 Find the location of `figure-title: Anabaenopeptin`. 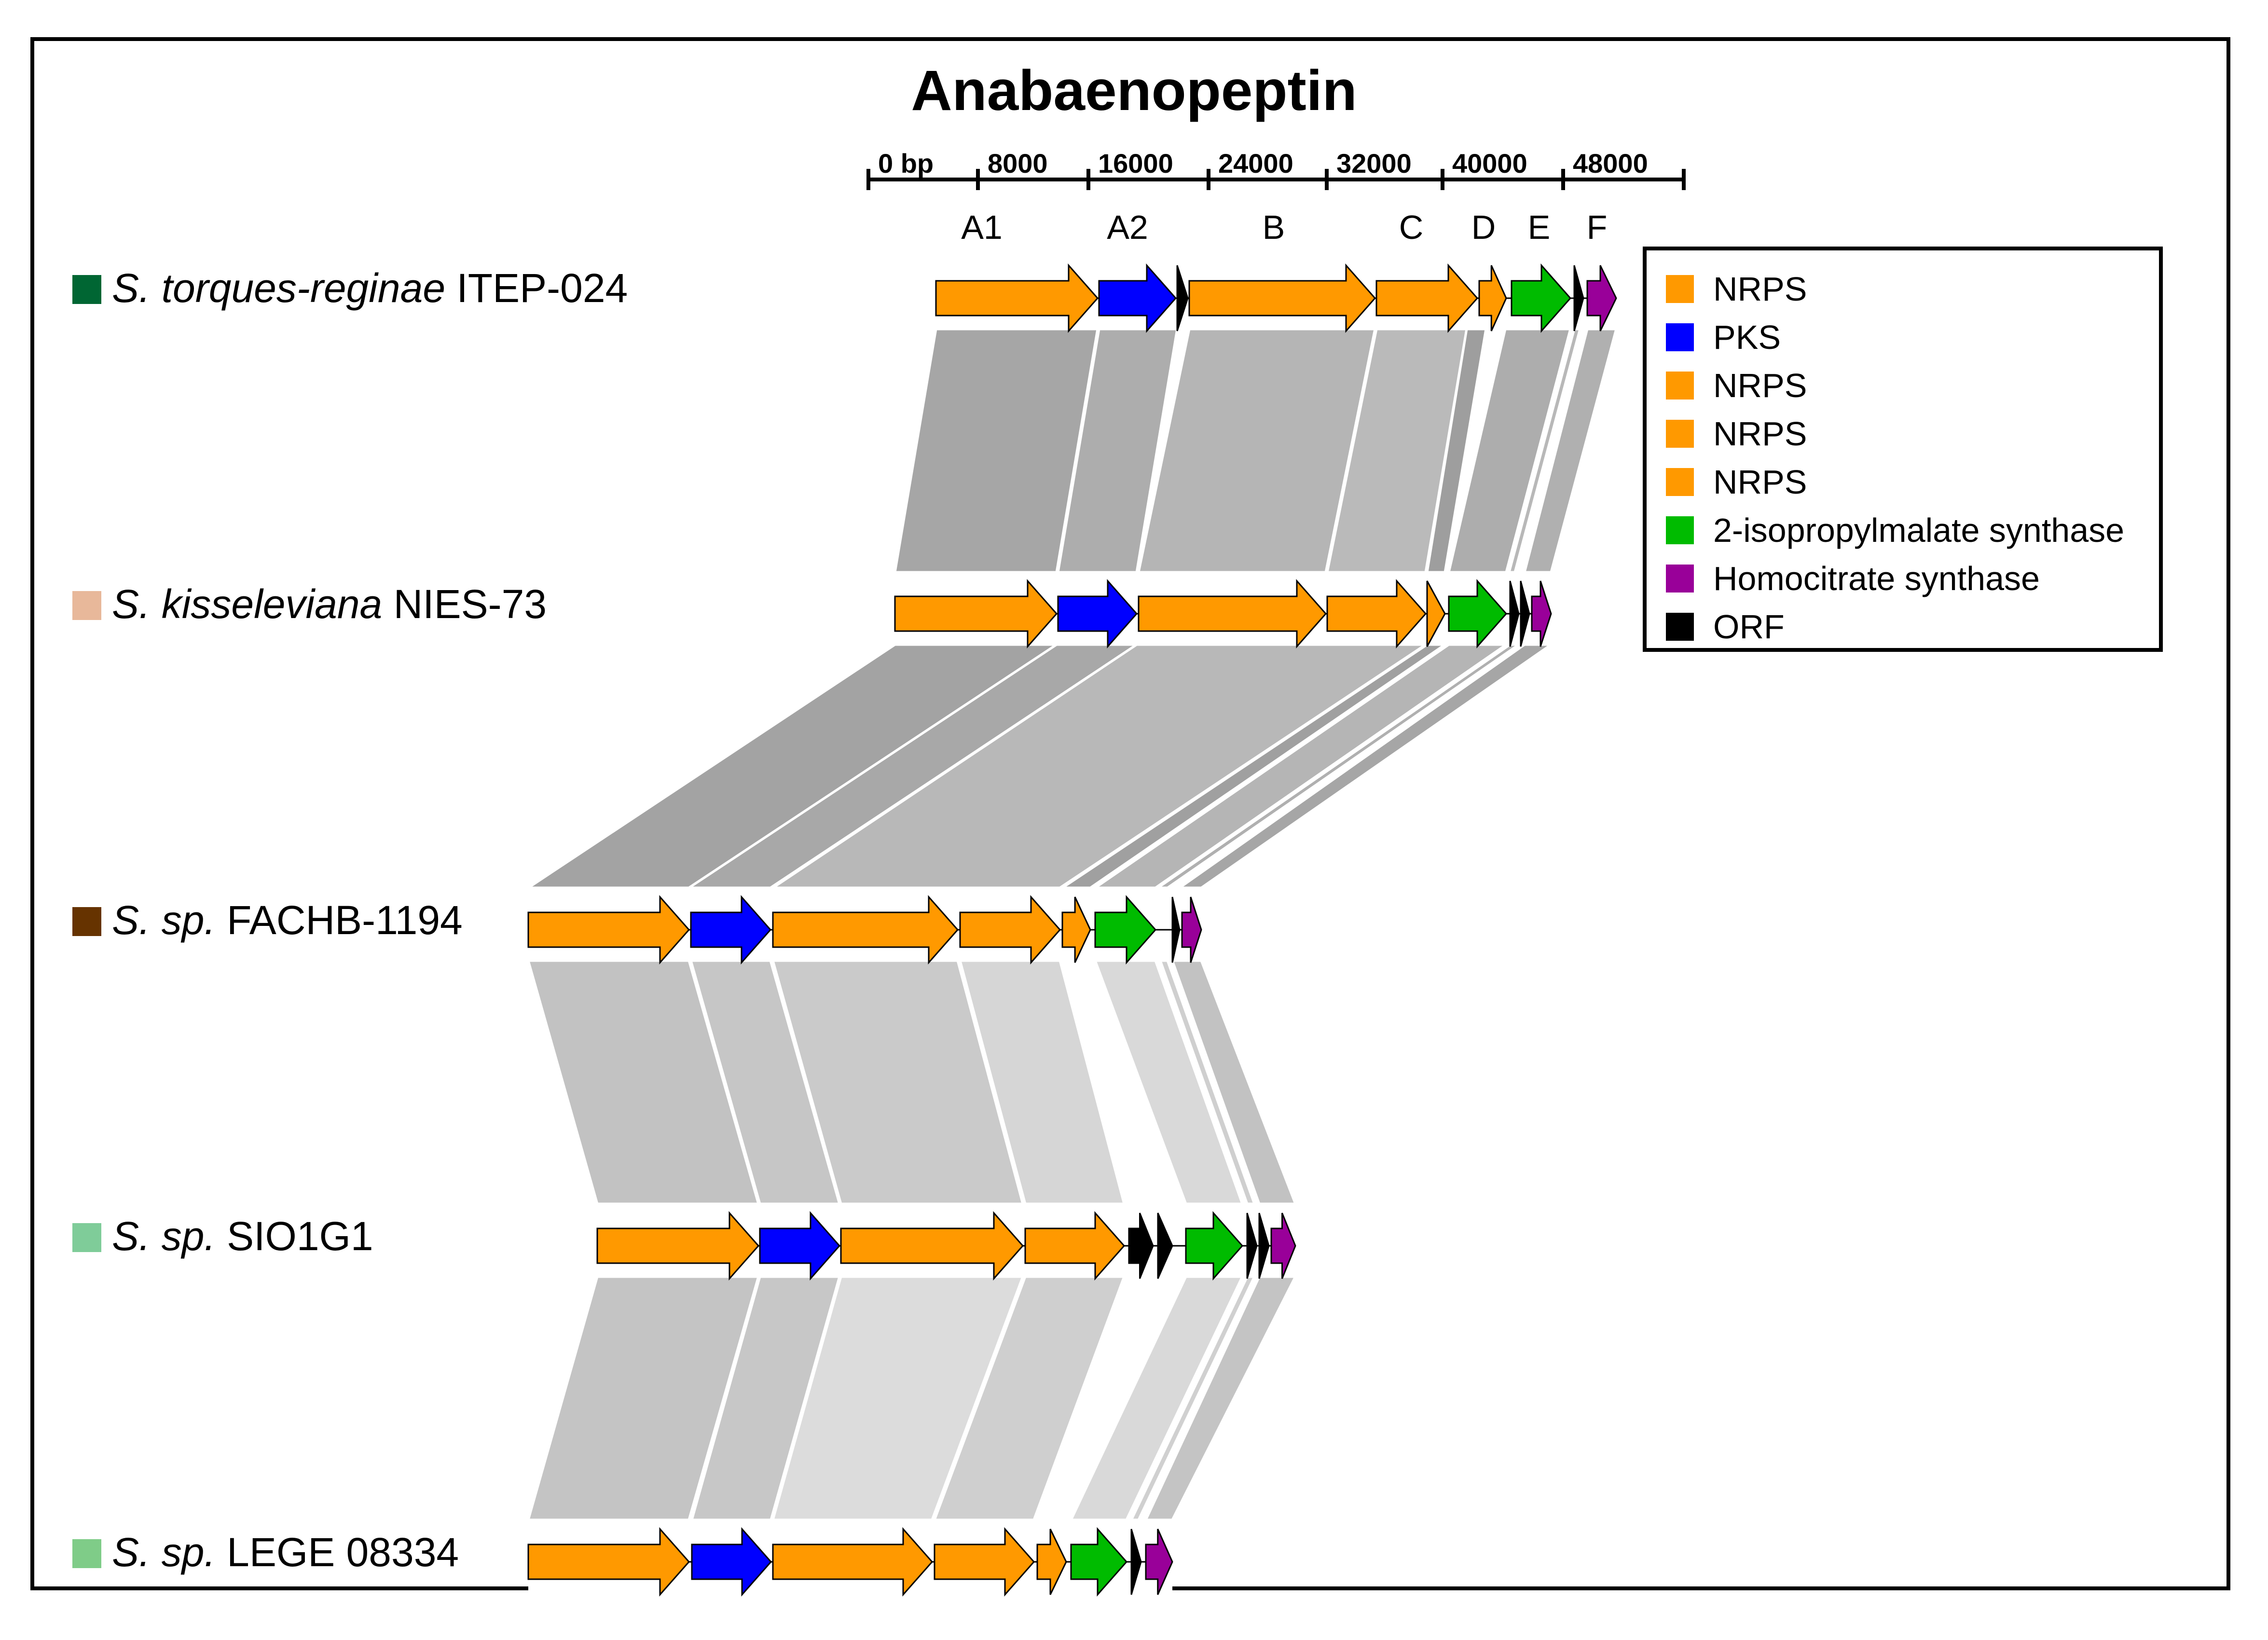

figure-title: Anabaenopeptin is located at coordinates (1134, 91).